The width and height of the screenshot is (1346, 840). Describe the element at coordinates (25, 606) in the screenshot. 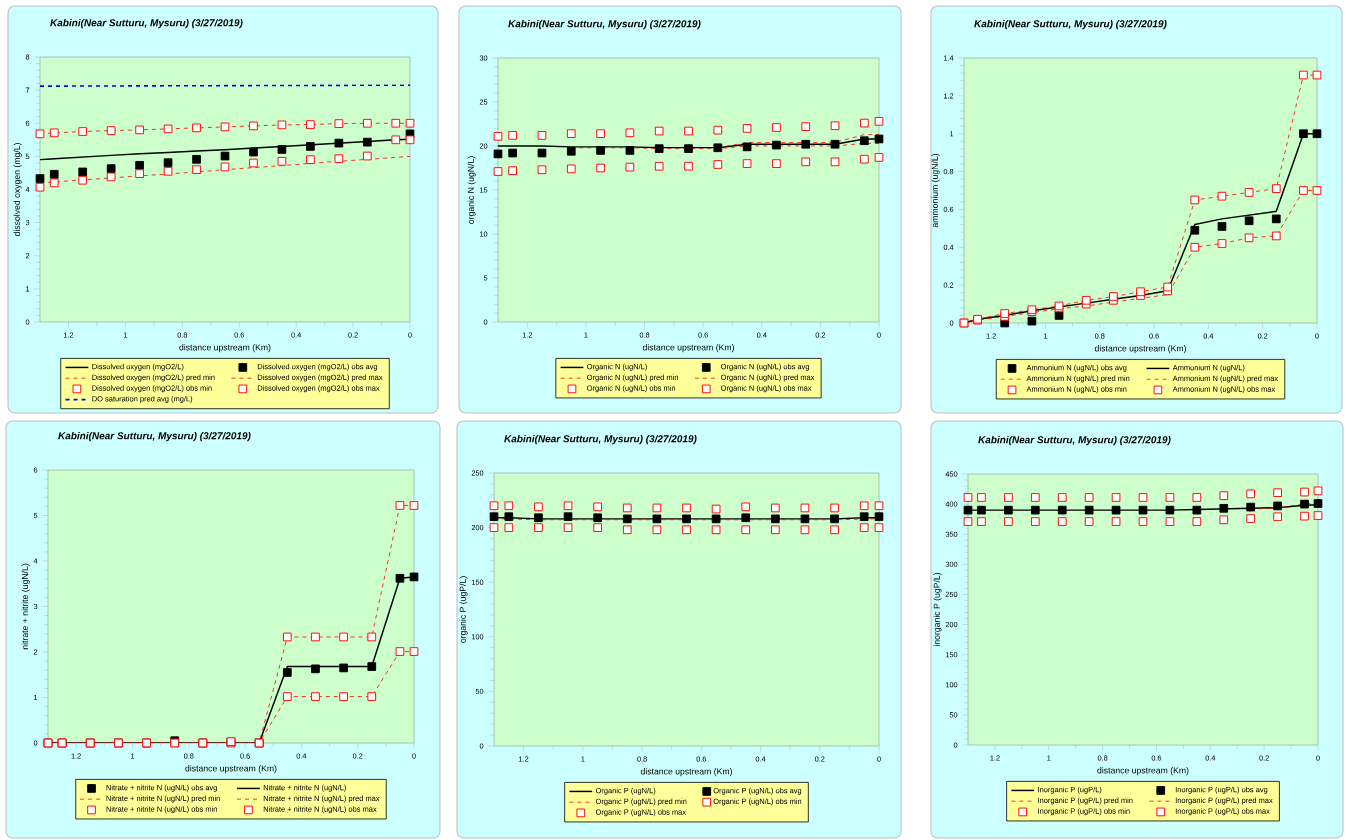

I see `y-axis-title: nitrate + nitrite (ugN/L)` at that location.